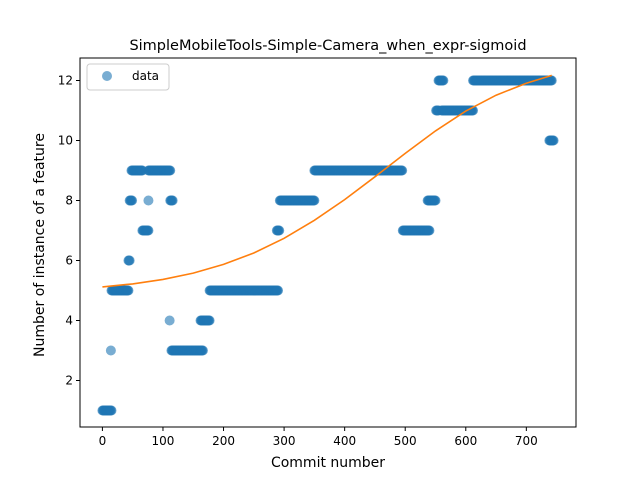 The width and height of the screenshot is (640, 480). I want to click on x-tick-label: 600, so click(465, 441).